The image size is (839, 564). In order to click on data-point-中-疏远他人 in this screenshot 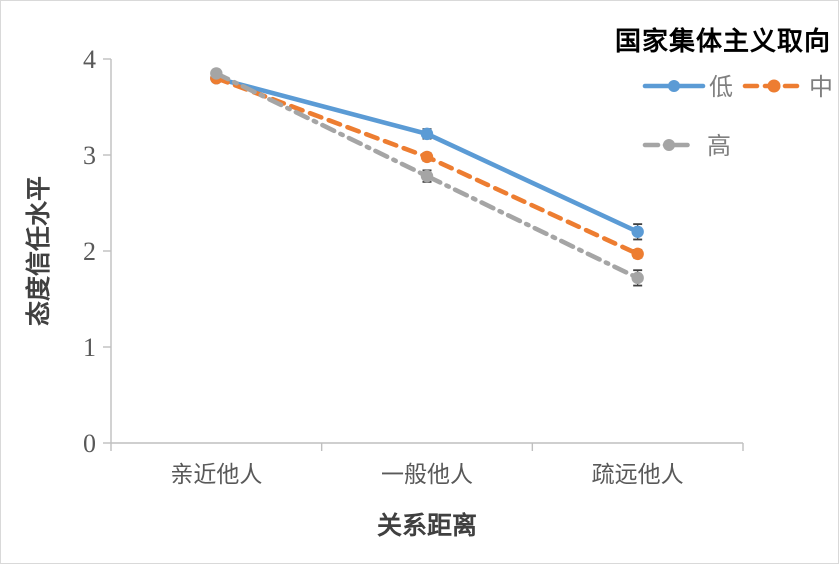, I will do `click(637, 254)`.